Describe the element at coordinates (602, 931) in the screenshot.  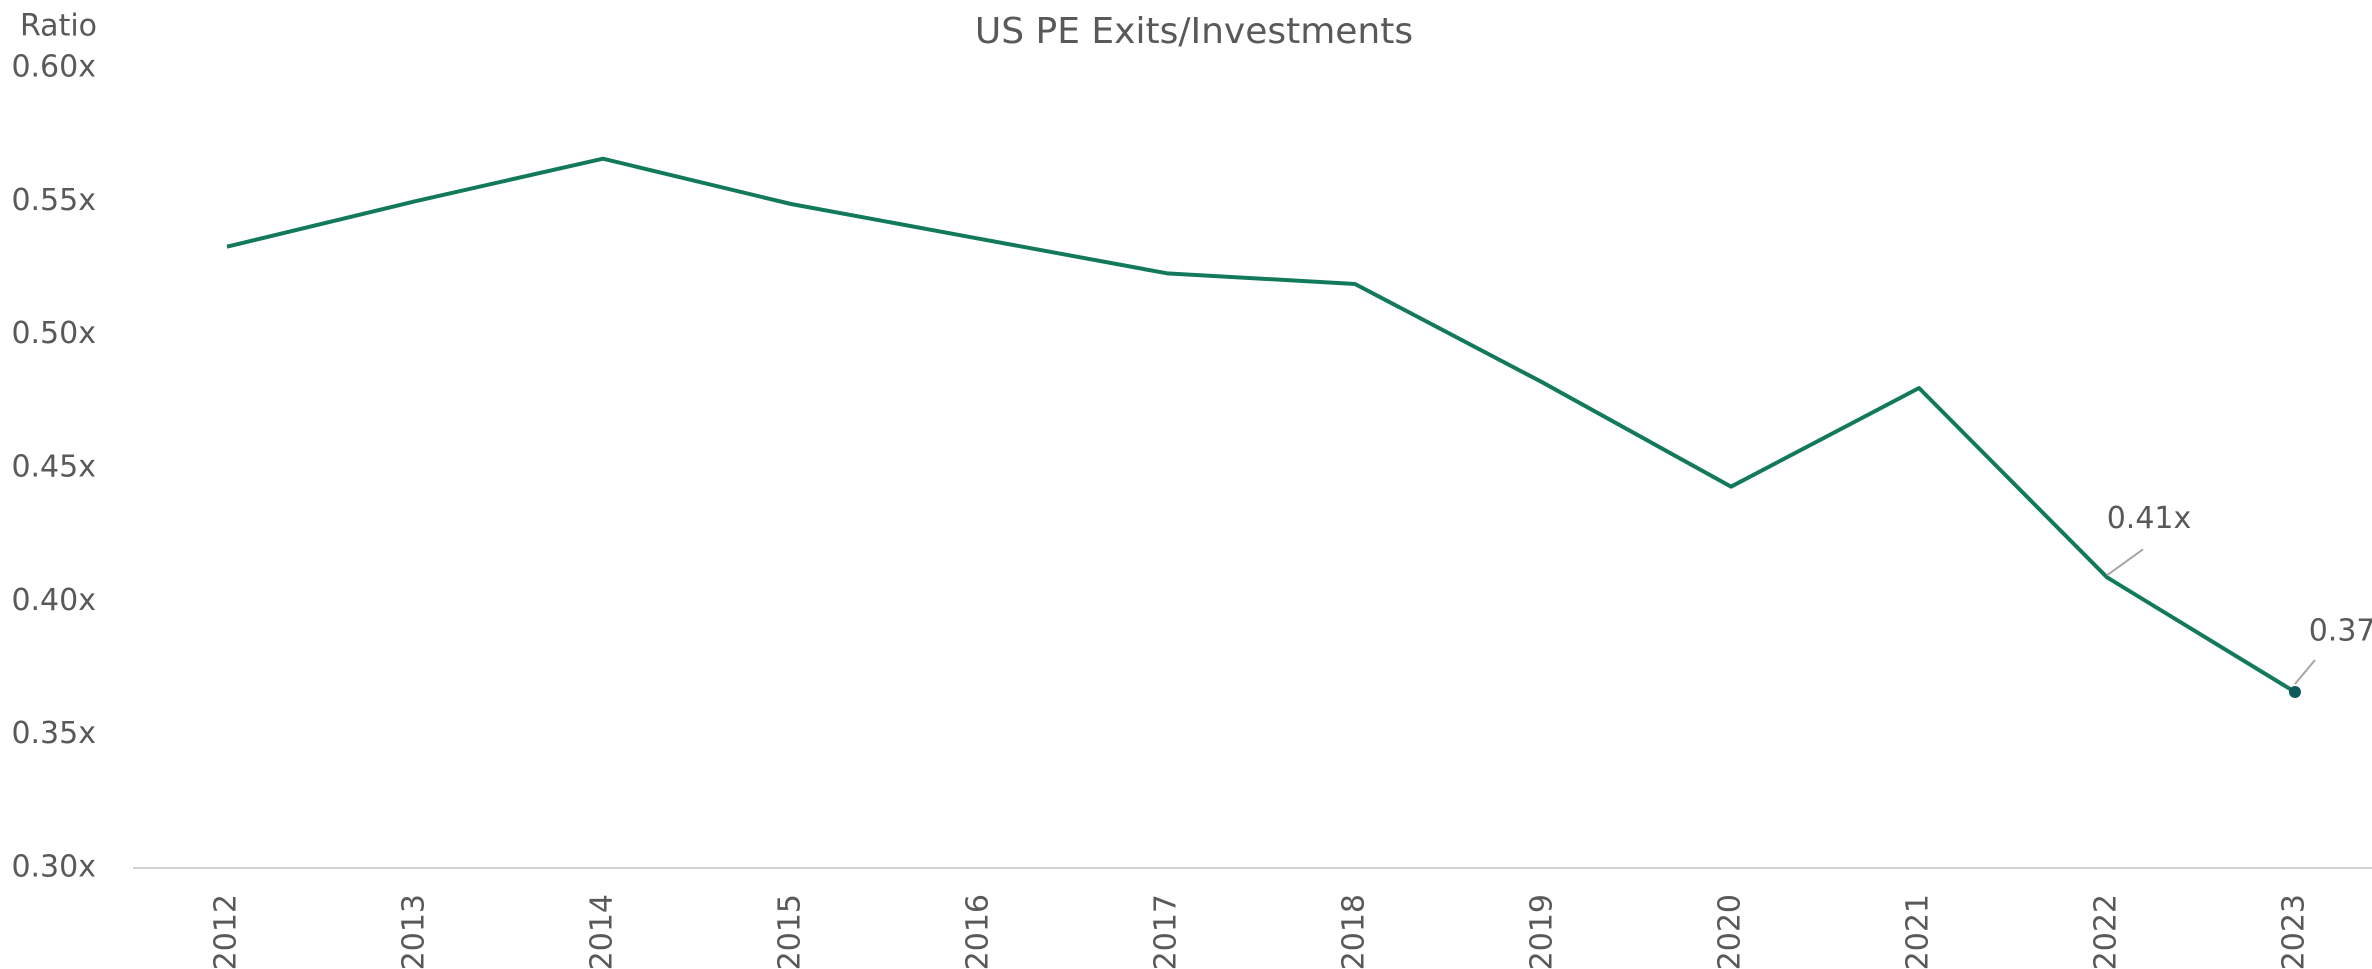
I see `x-tick-label: 2014` at that location.